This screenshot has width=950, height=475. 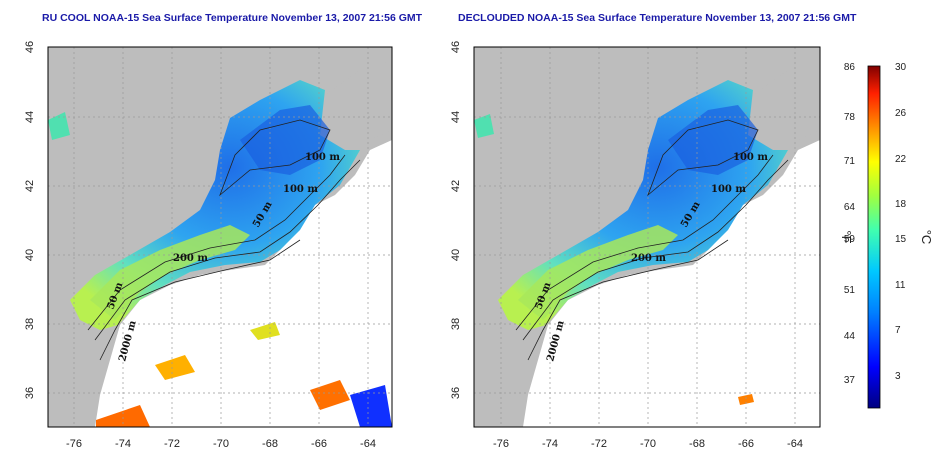 What do you see at coordinates (901, 113) in the screenshot?
I see `celsius-tick-label: 26` at bounding box center [901, 113].